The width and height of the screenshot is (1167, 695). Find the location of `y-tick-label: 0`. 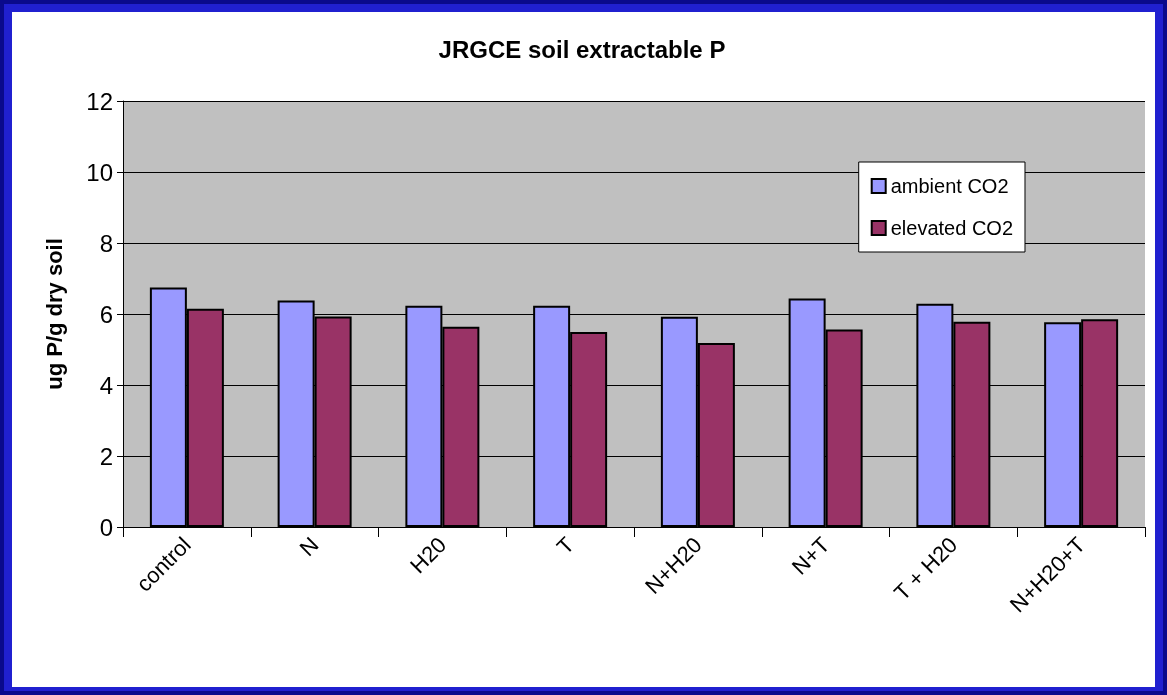

y-tick-label: 0 is located at coordinates (106, 527).